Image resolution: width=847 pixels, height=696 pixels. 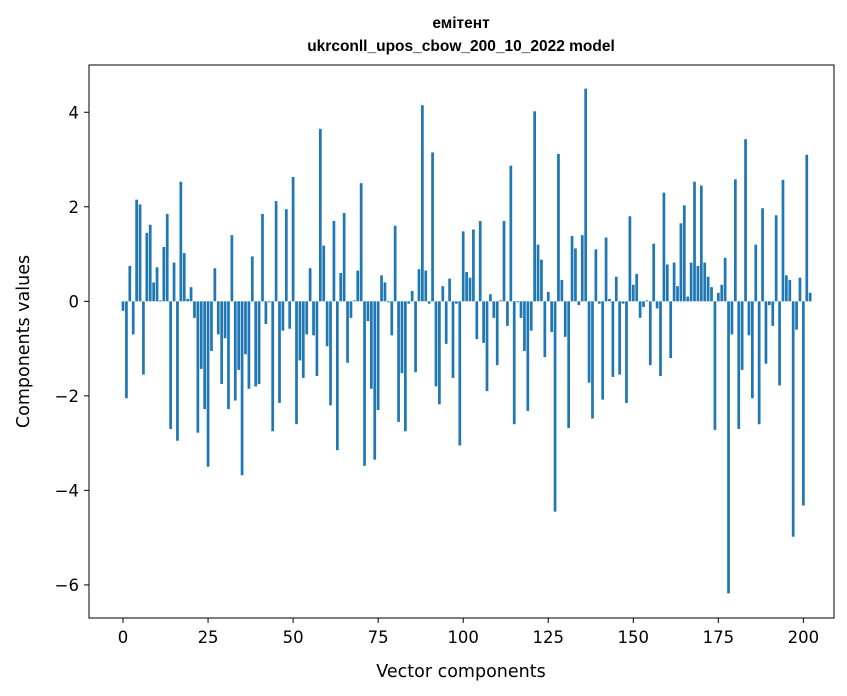 I want to click on x-tick-label: 25, so click(x=208, y=637).